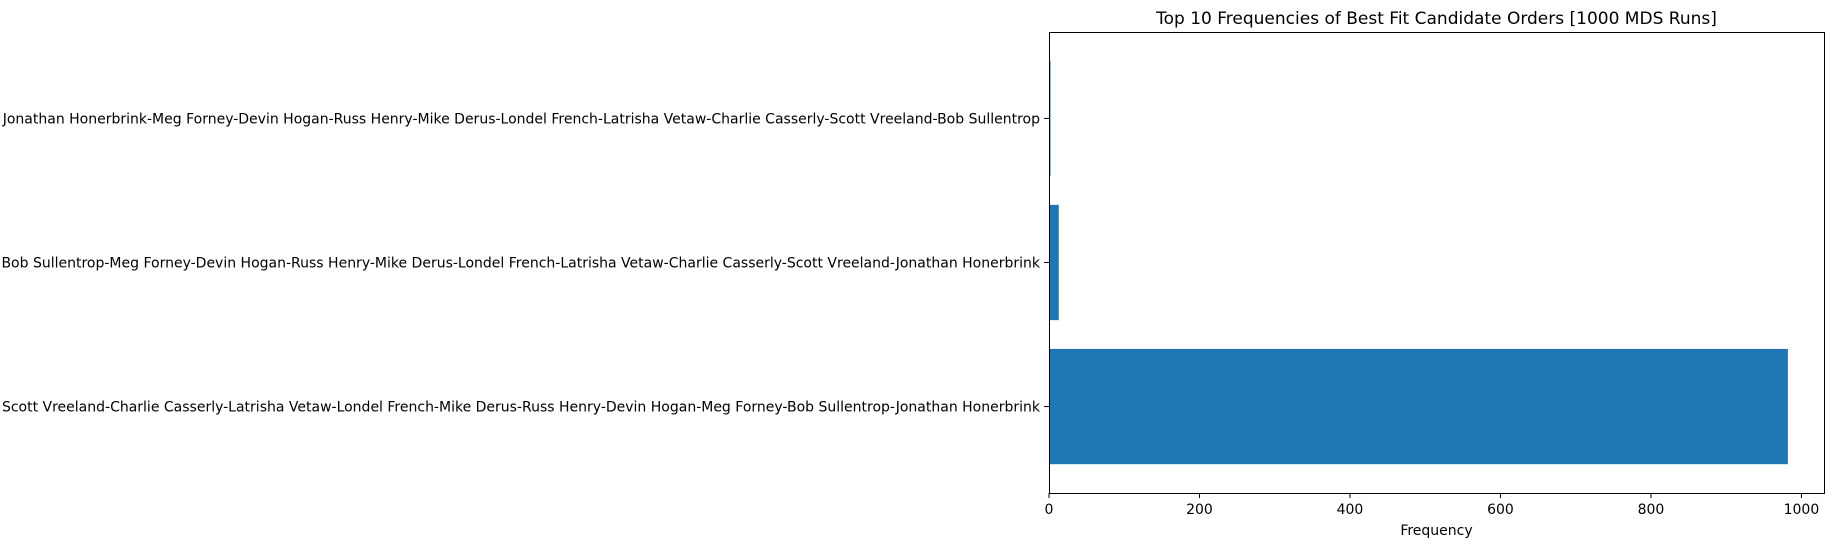 This screenshot has height=547, width=1833. What do you see at coordinates (1199, 510) in the screenshot?
I see `x-tick-label: 200` at bounding box center [1199, 510].